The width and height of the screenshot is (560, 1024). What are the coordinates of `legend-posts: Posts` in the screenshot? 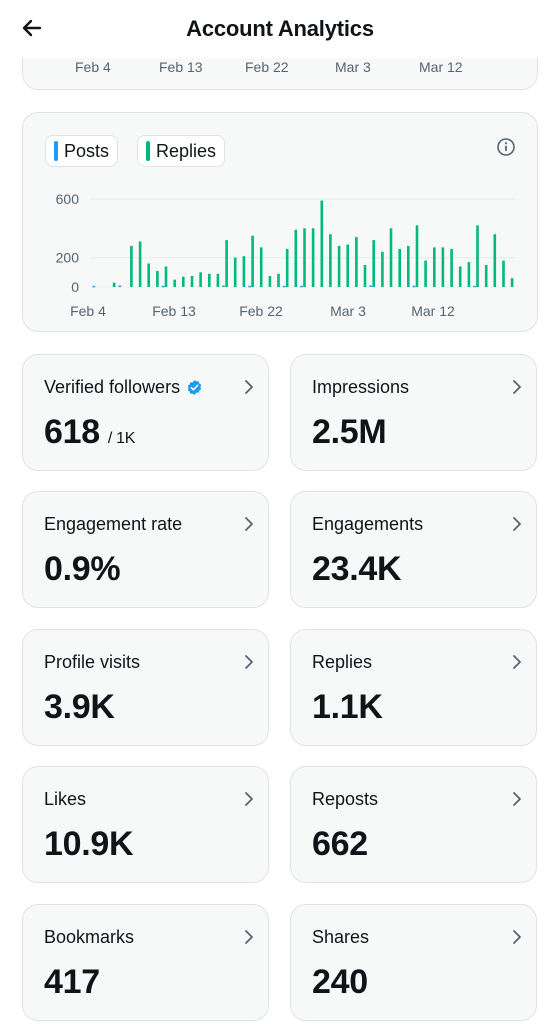 It's located at (82, 151).